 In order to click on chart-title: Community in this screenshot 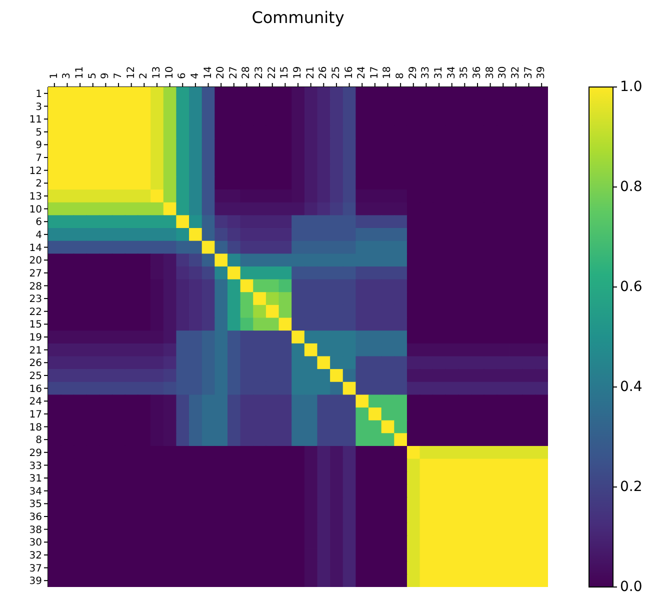, I will do `click(298, 17)`.